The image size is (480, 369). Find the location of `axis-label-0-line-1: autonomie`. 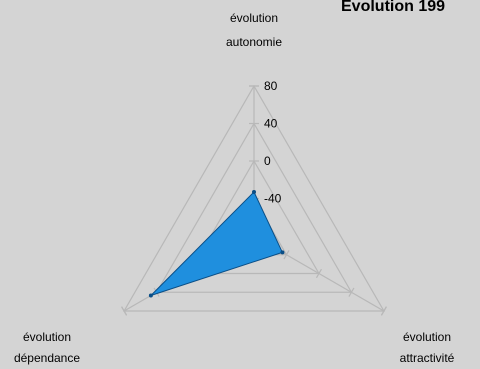

axis-label-0-line-1: autonomie is located at coordinates (254, 42).